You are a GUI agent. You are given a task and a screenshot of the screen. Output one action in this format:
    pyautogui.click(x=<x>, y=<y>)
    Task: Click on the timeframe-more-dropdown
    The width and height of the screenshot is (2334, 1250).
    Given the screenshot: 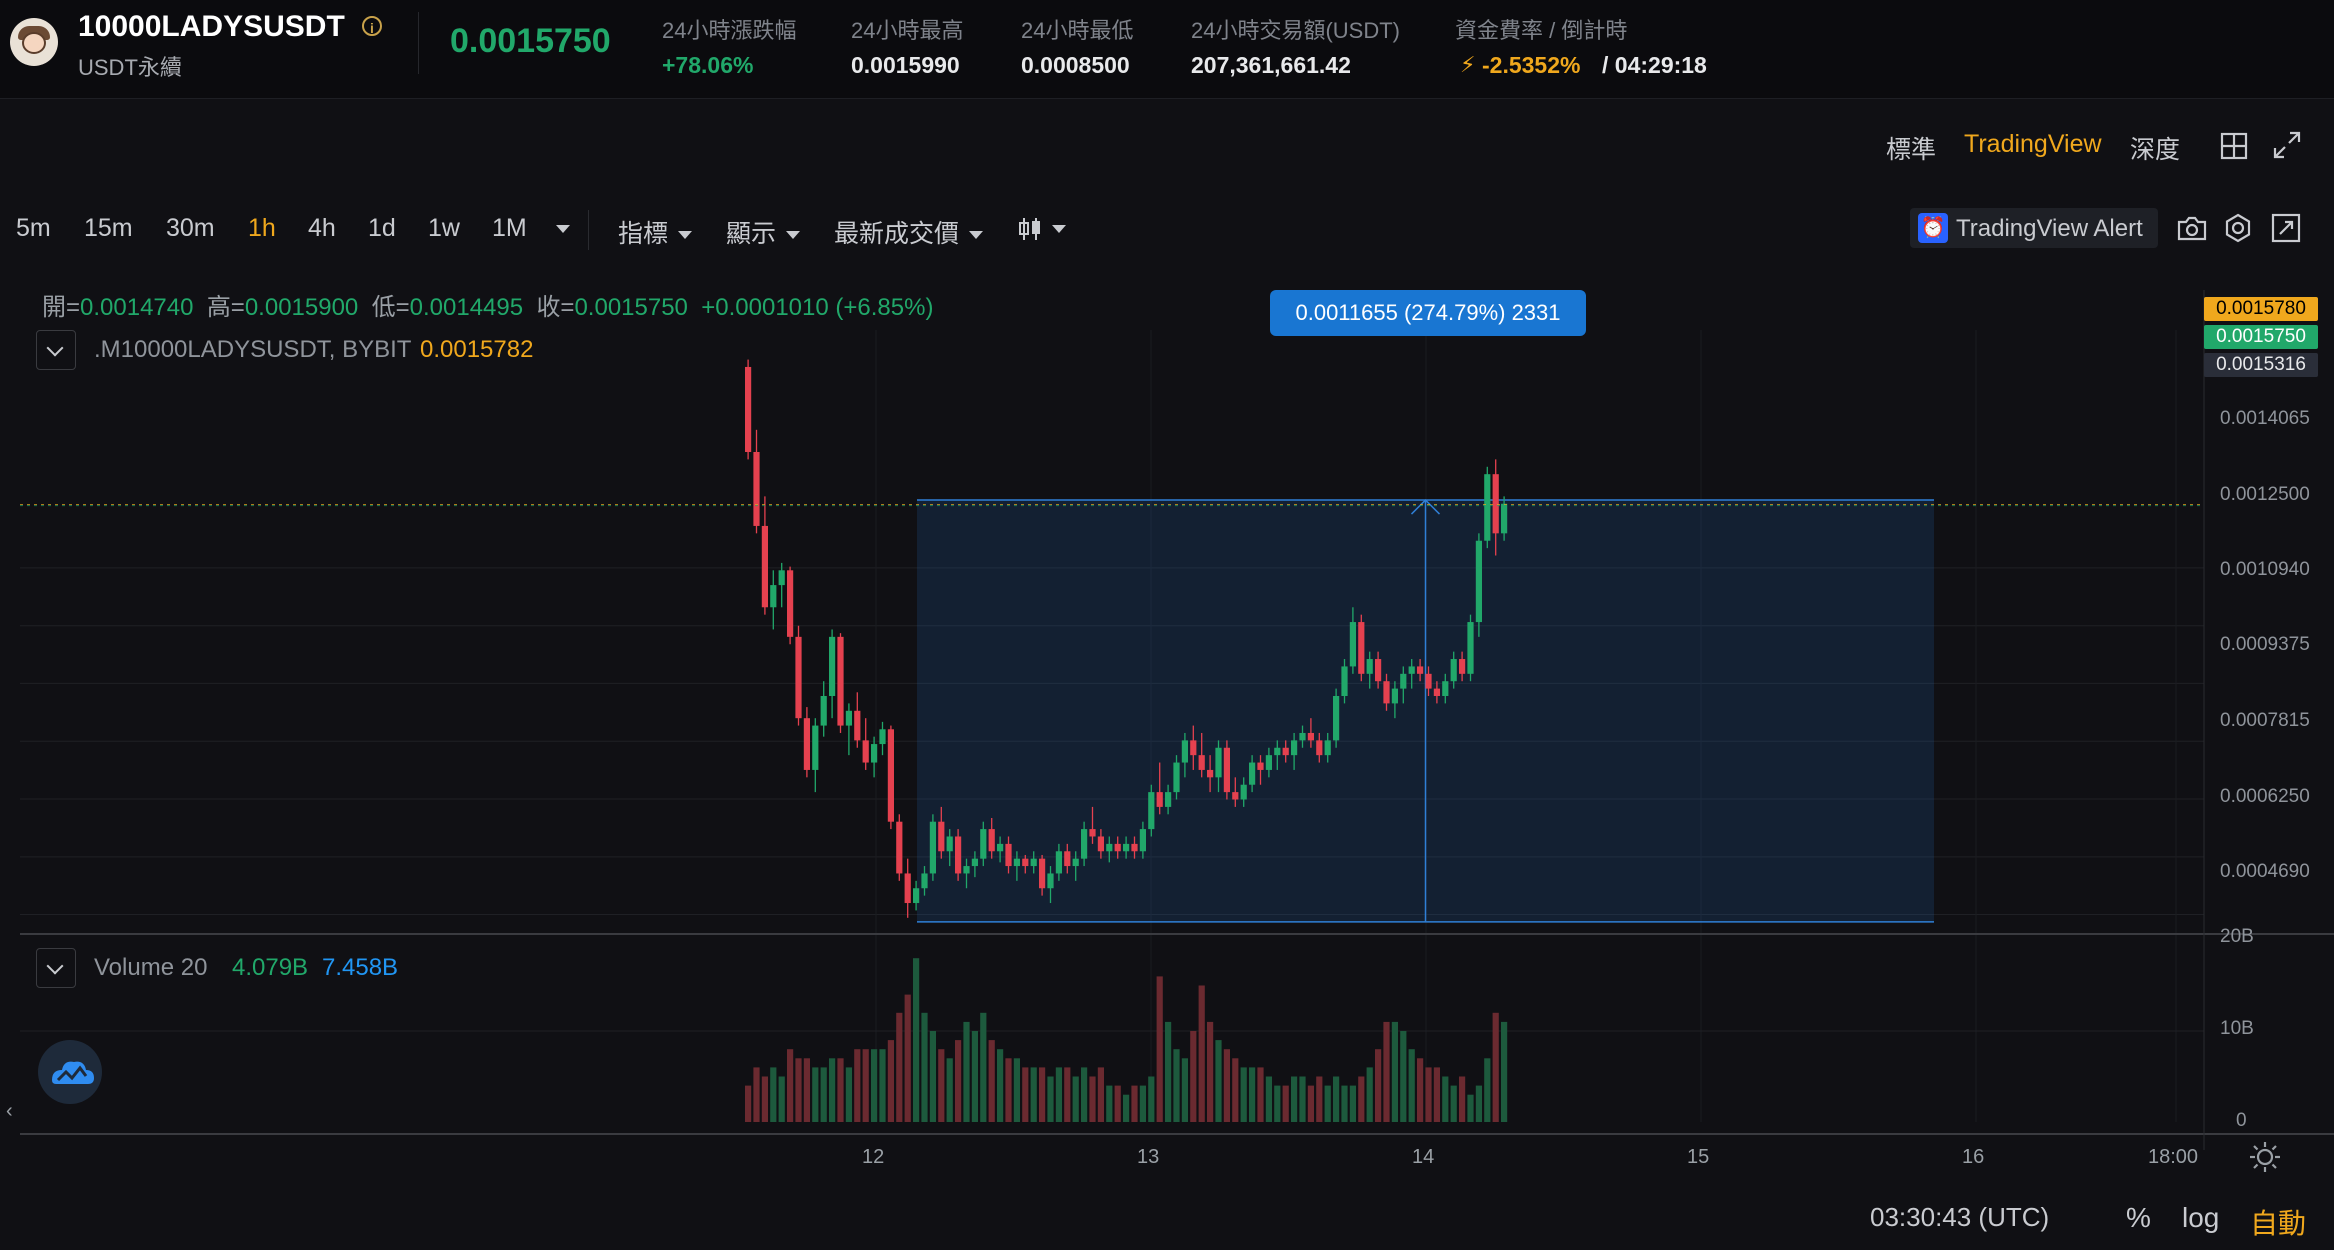 What is the action you would take?
    pyautogui.click(x=558, y=228)
    